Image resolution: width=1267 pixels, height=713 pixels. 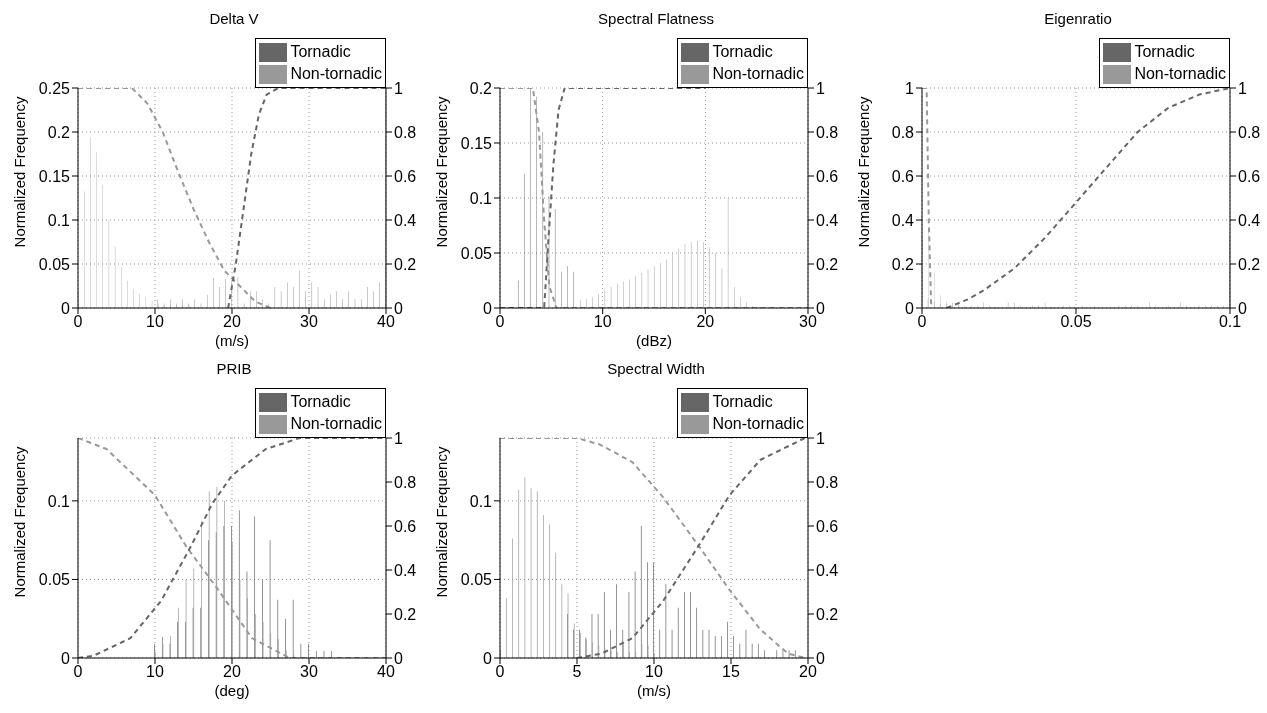 What do you see at coordinates (1076, 322) in the screenshot?
I see `x-tick-label: 0.05` at bounding box center [1076, 322].